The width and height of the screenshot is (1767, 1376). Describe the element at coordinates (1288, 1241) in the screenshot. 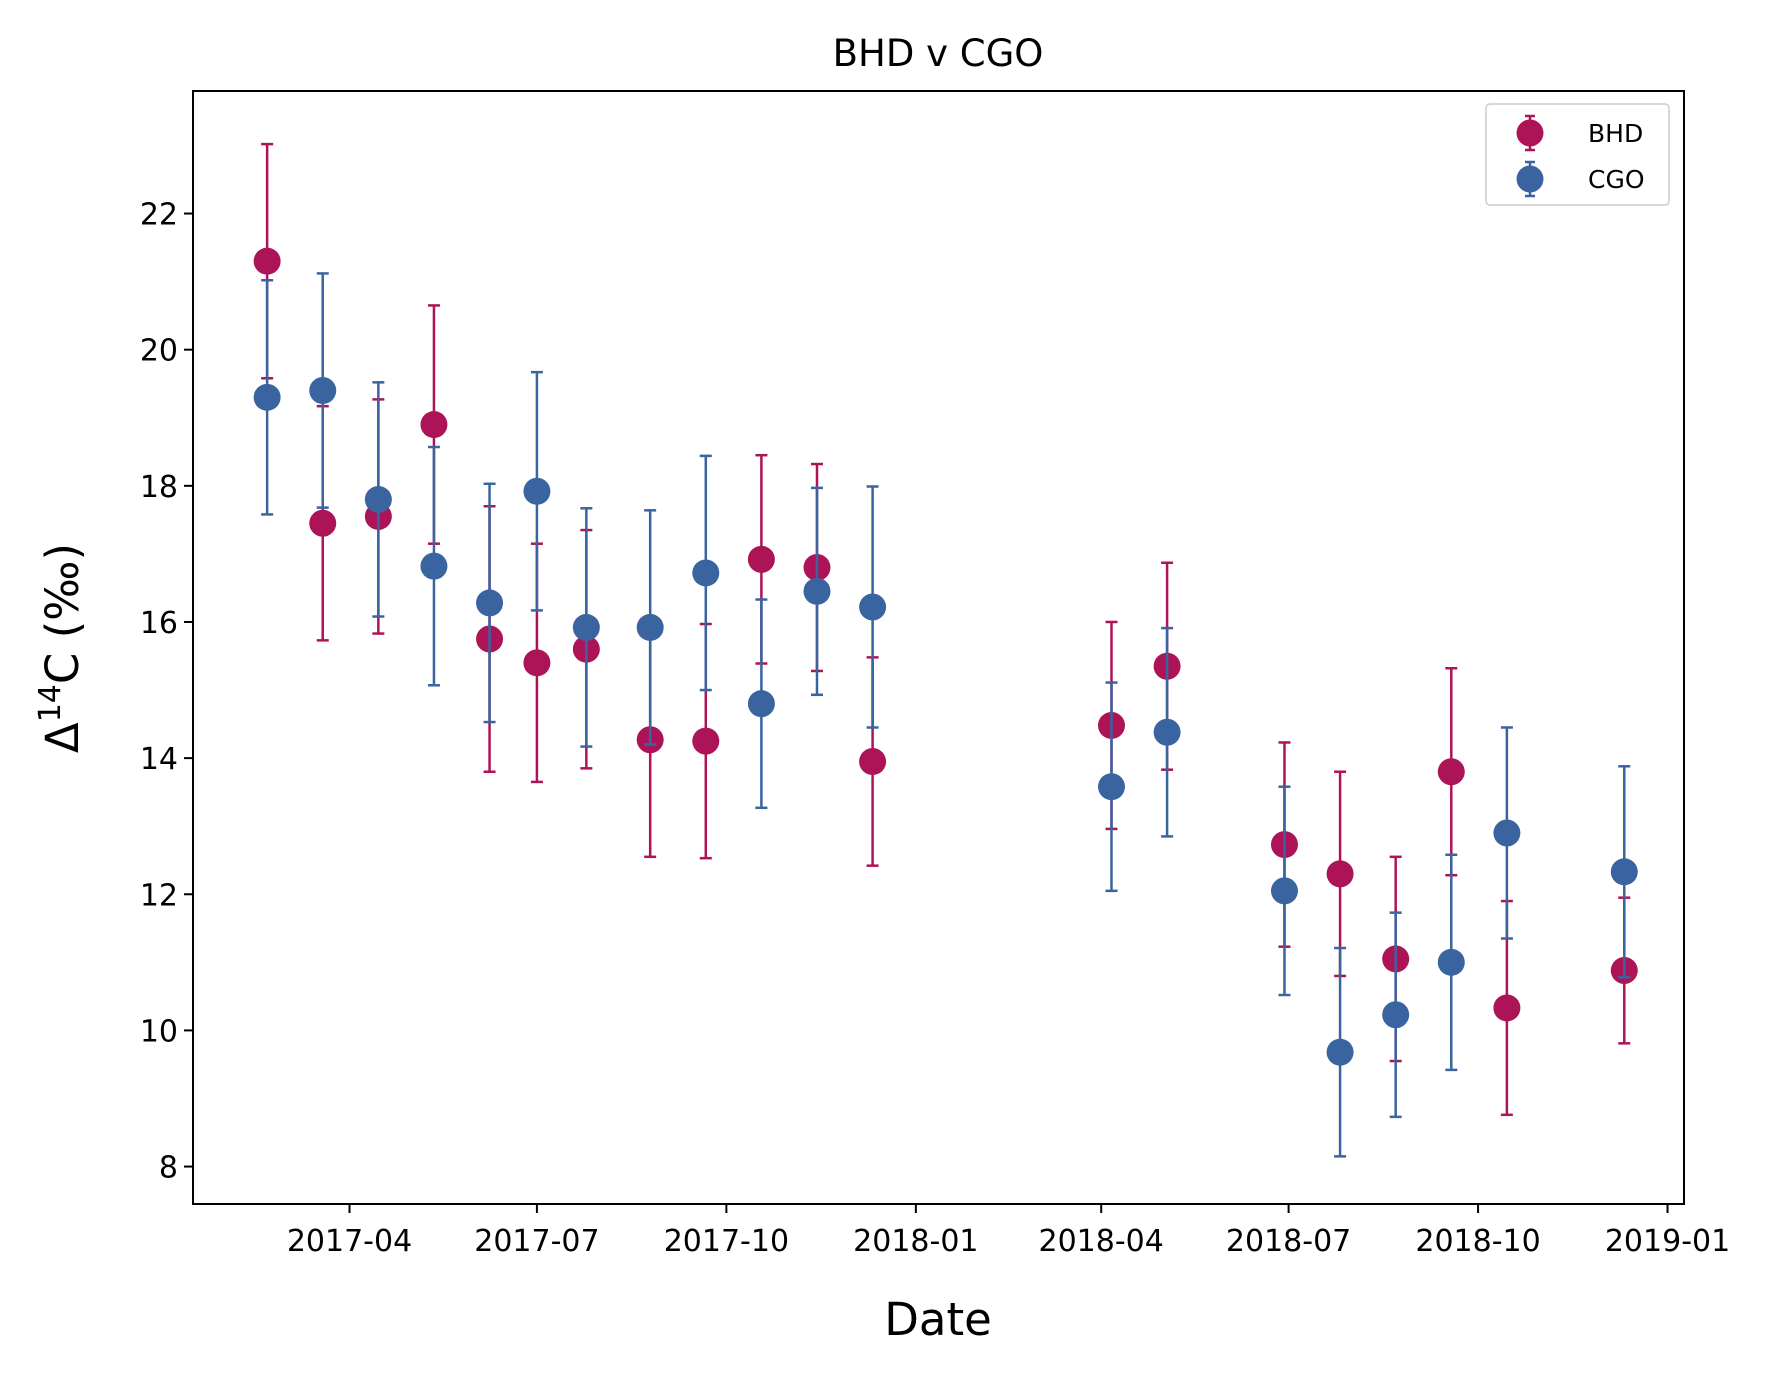

I see `x-tick-label: 2018-07` at that location.